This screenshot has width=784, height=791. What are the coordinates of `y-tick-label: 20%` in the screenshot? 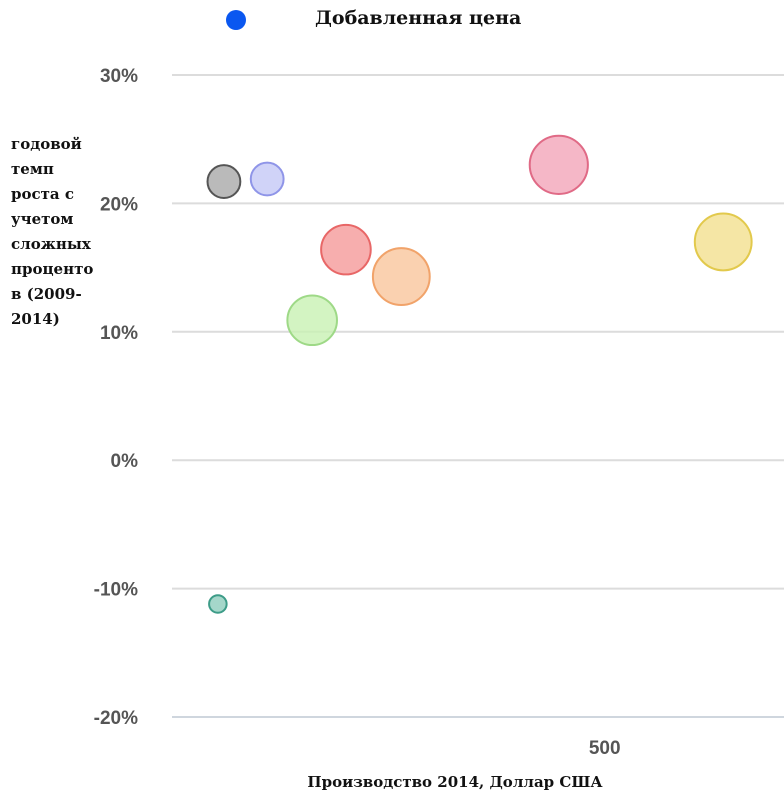 It's located at (119, 204).